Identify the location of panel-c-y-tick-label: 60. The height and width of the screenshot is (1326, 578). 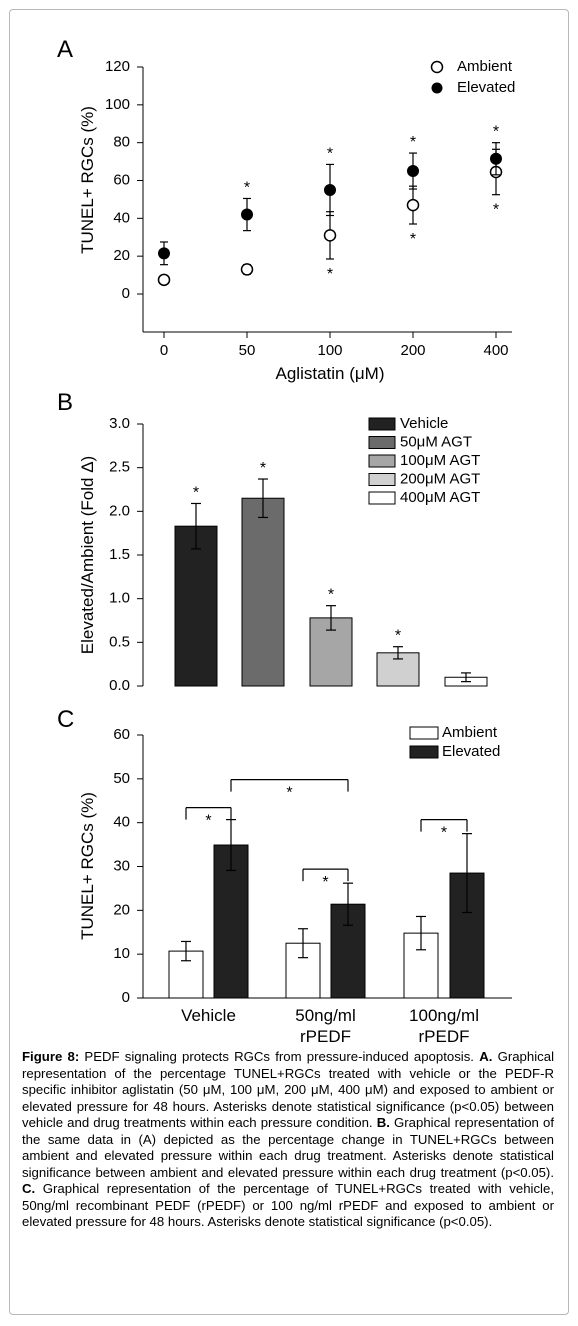
(121, 734).